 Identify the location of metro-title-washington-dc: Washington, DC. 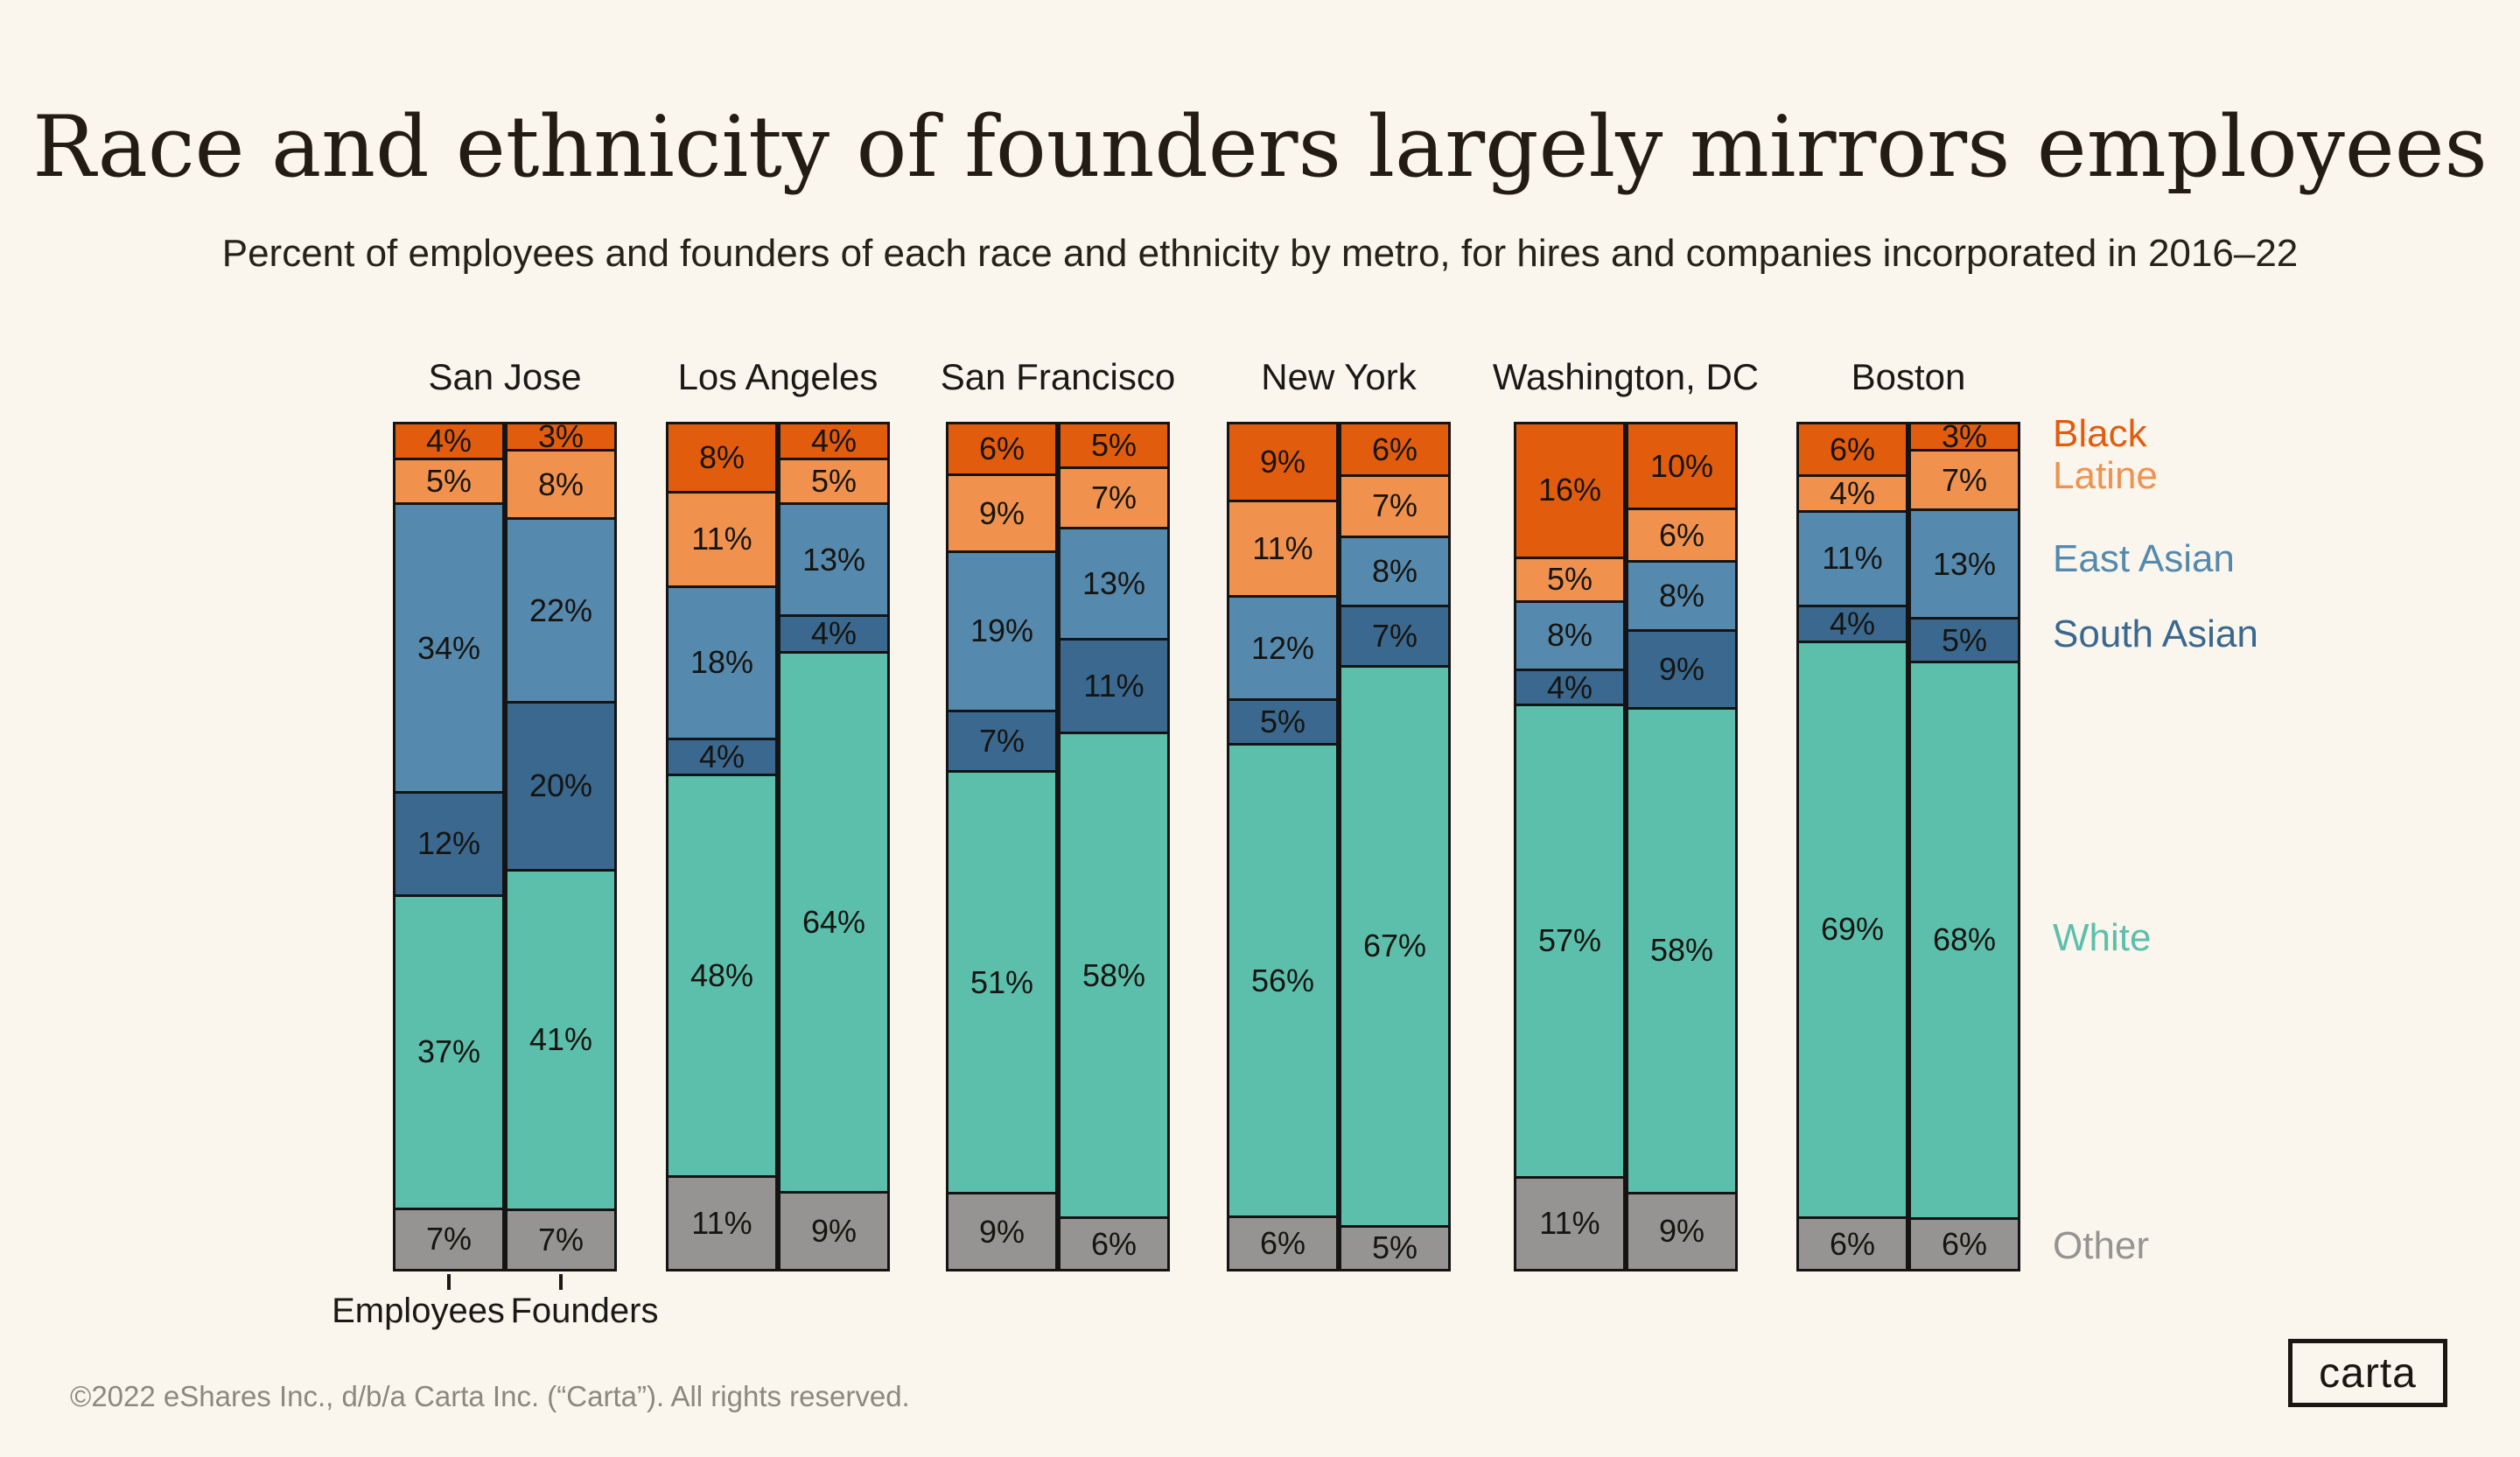
(1626, 377).